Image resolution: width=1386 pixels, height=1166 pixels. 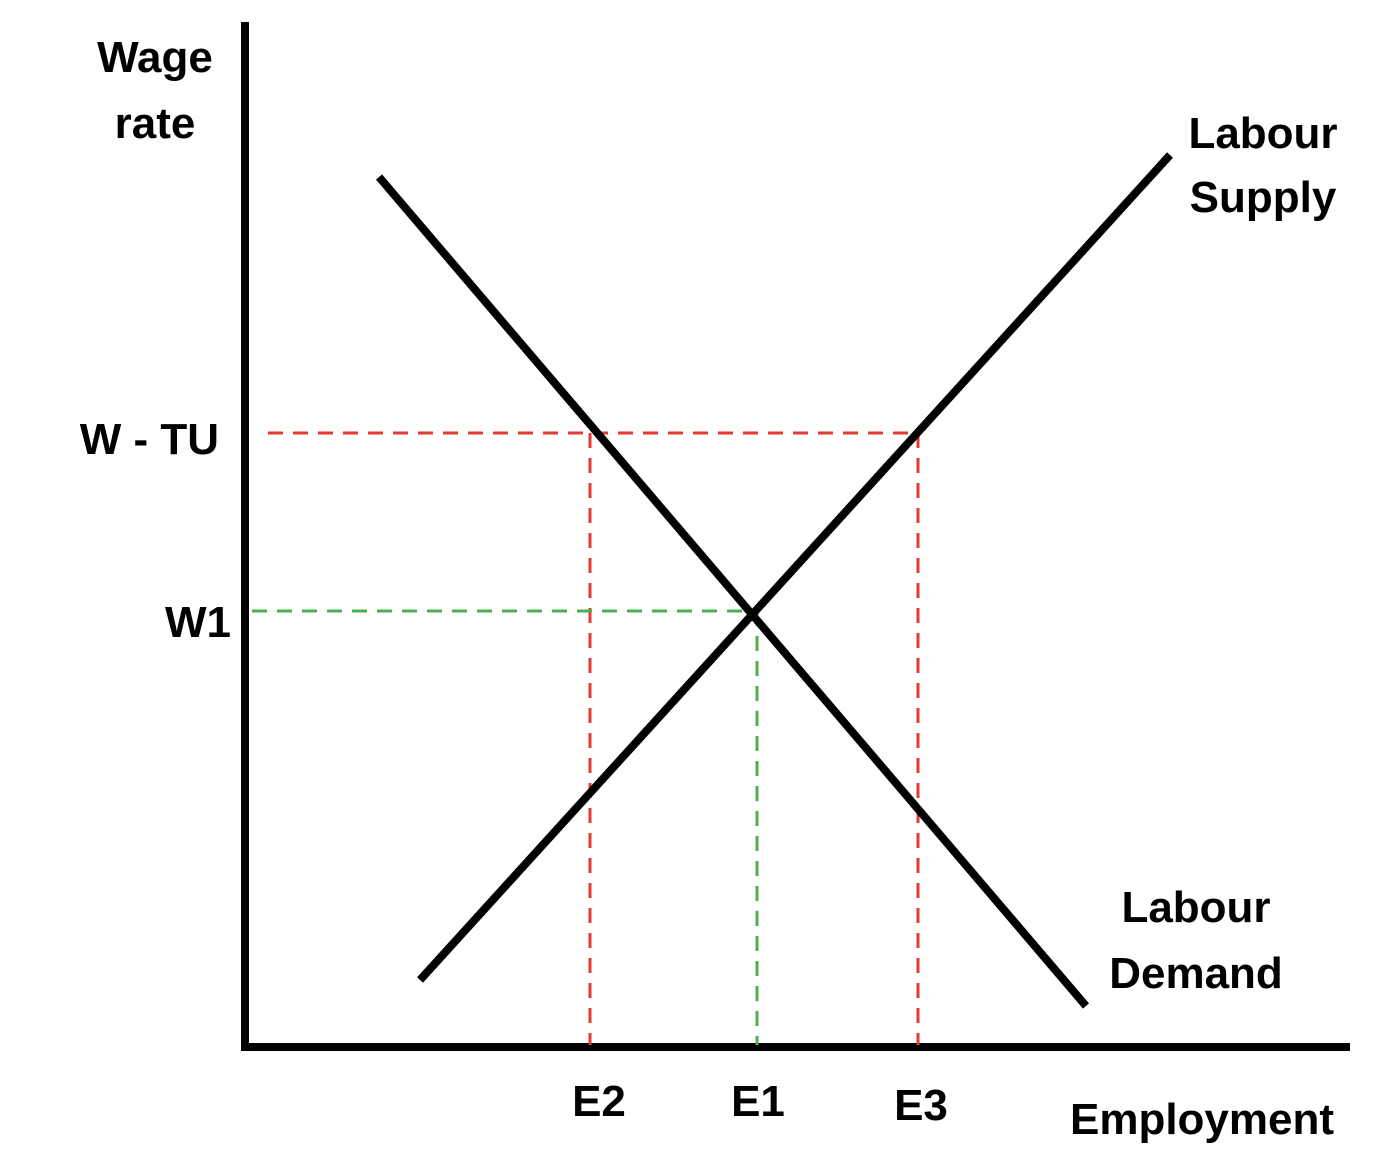 I want to click on y-axis-title-line1: Wage, so click(x=155, y=57).